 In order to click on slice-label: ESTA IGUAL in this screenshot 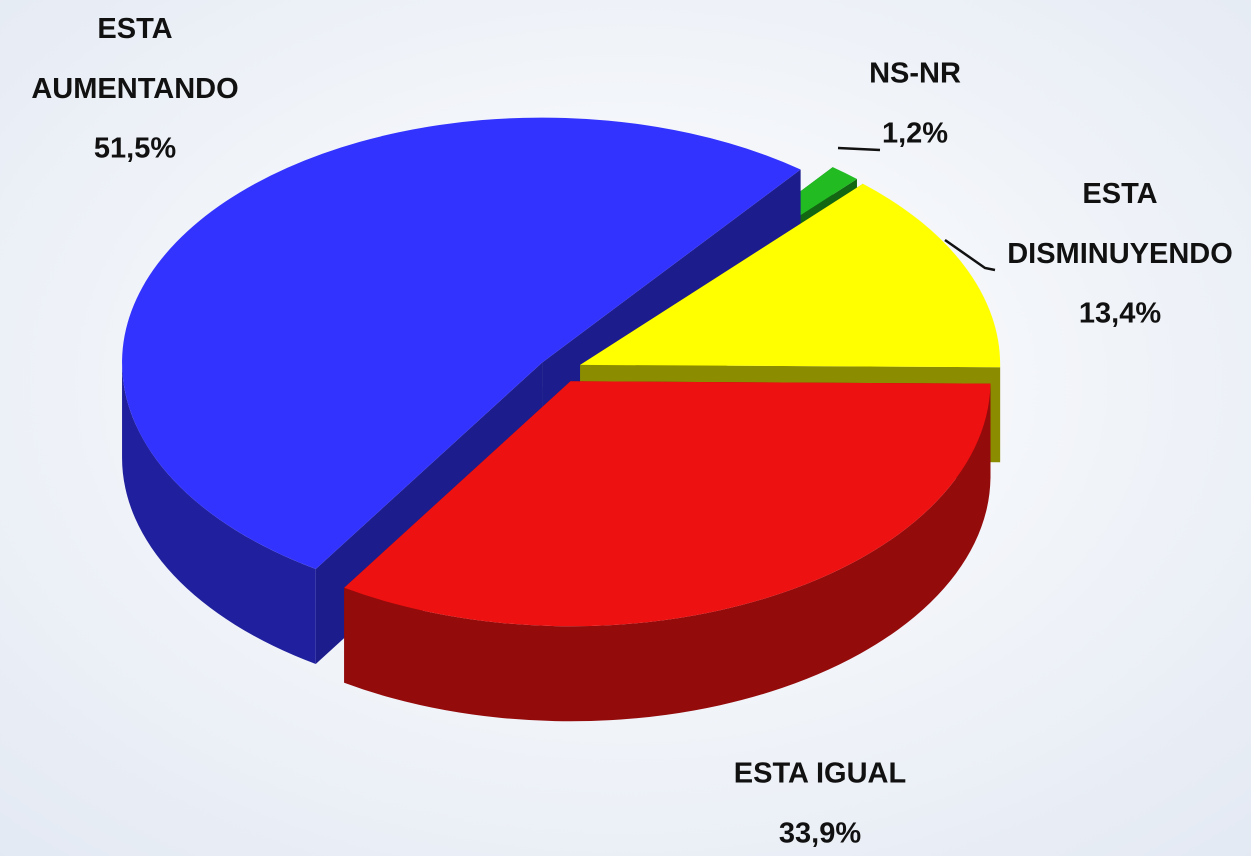, I will do `click(820, 774)`.